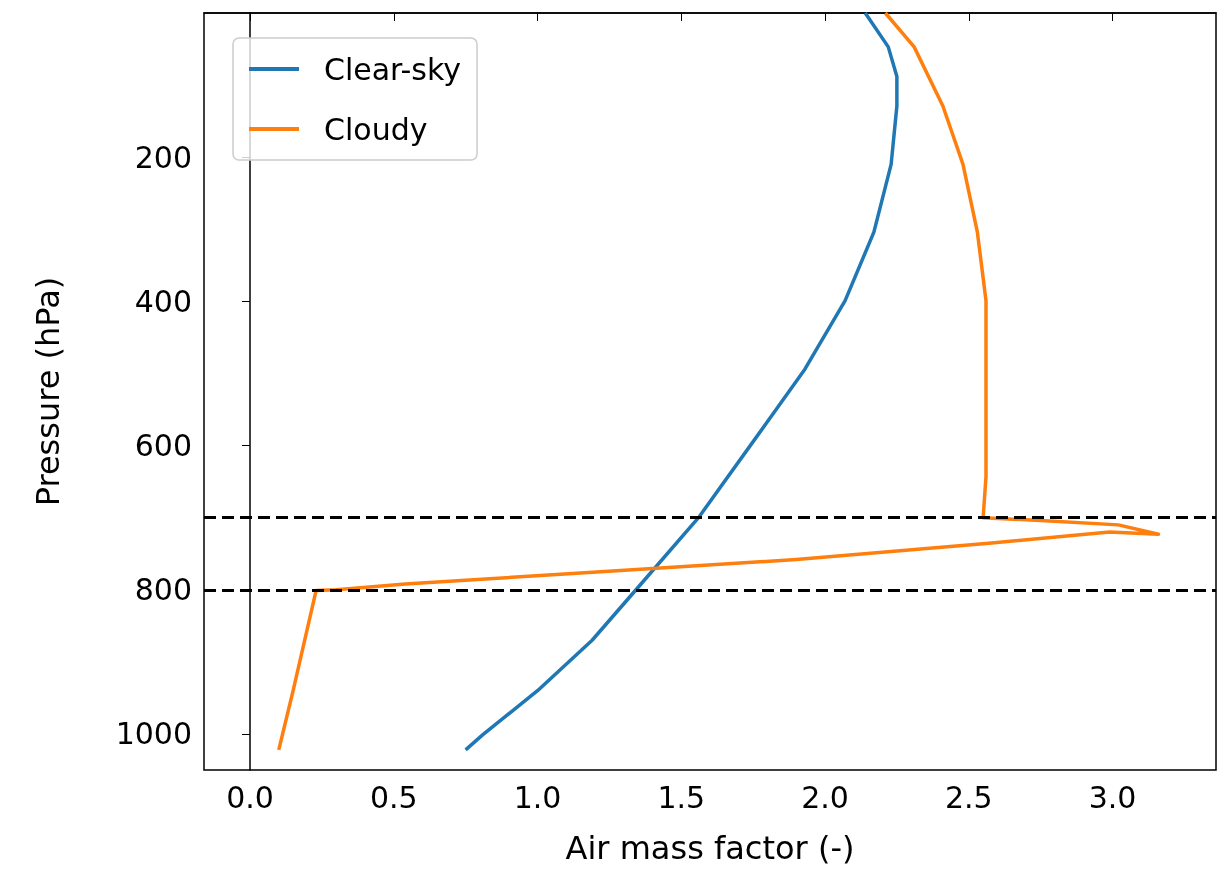  I want to click on x-tick-label: 0.5, so click(393, 797).